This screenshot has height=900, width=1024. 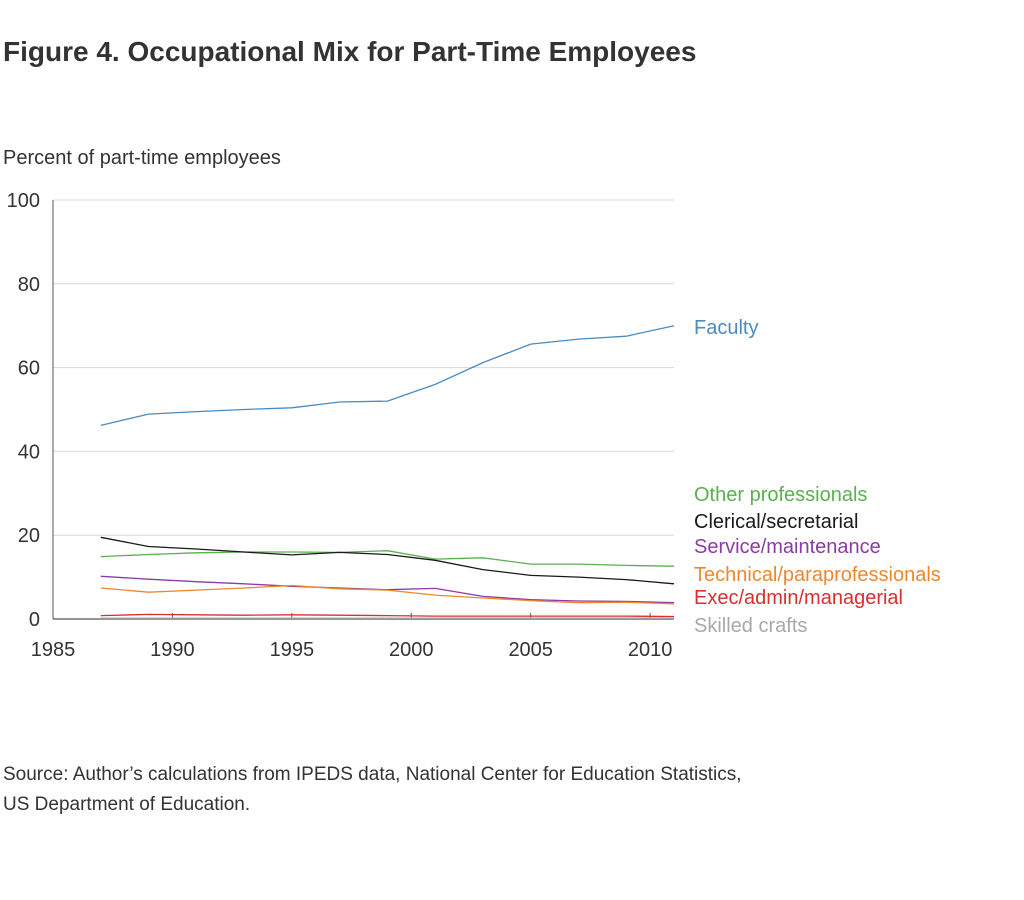 What do you see at coordinates (387, 594) in the screenshot?
I see `series-line-technical-paraprofessionals` at bounding box center [387, 594].